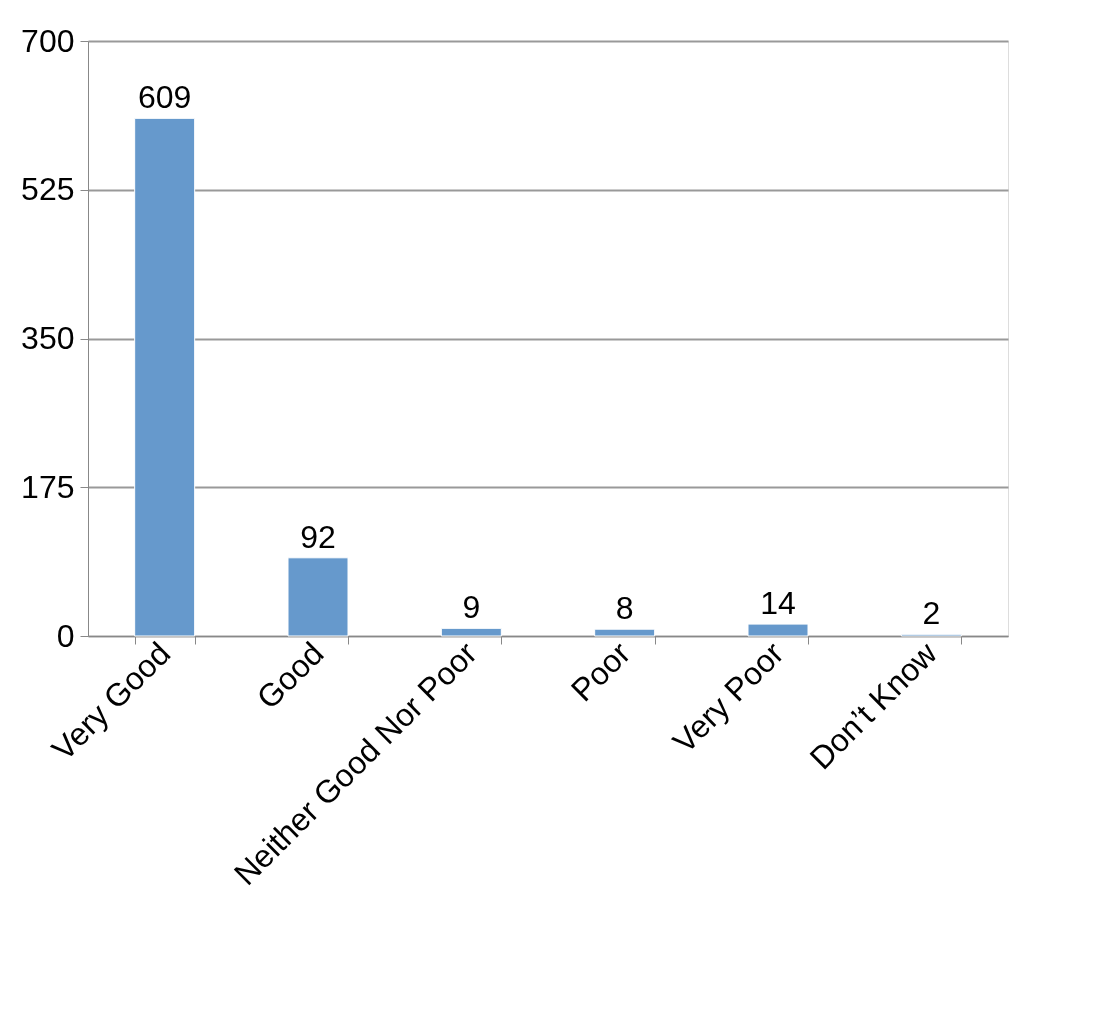 The height and width of the screenshot is (1020, 1106). Describe the element at coordinates (471, 607) in the screenshot. I see `data-label: 9` at that location.